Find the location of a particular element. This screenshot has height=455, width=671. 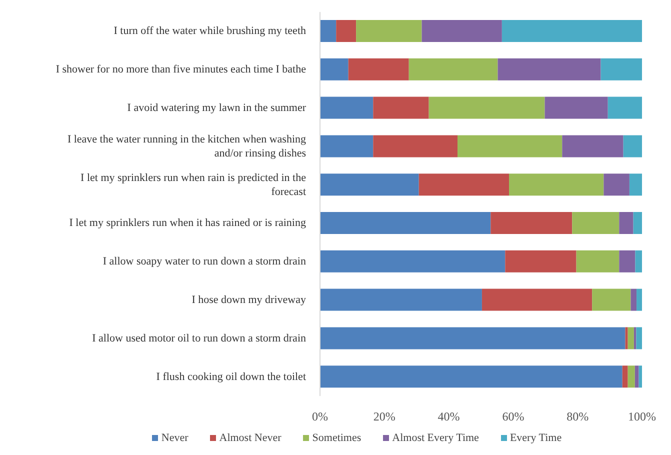

x-tick-label: 0% is located at coordinates (320, 417).